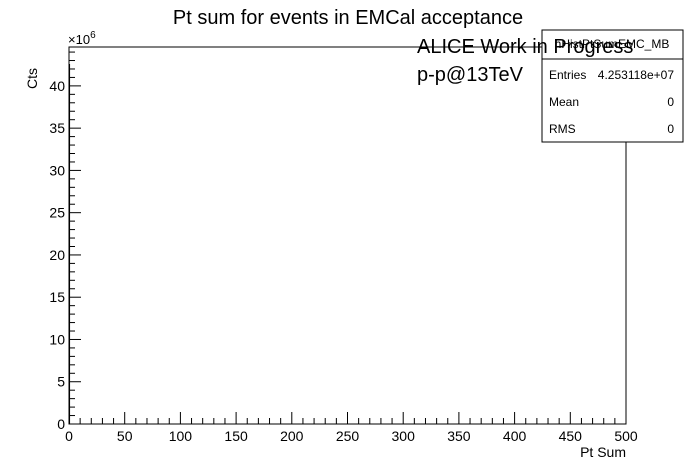  What do you see at coordinates (82, 38) in the screenshot?
I see `y-exponent-label: ×10⁶` at bounding box center [82, 38].